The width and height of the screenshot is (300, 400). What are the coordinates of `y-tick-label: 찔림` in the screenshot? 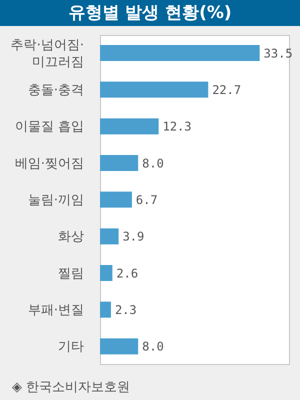 It's located at (71, 273).